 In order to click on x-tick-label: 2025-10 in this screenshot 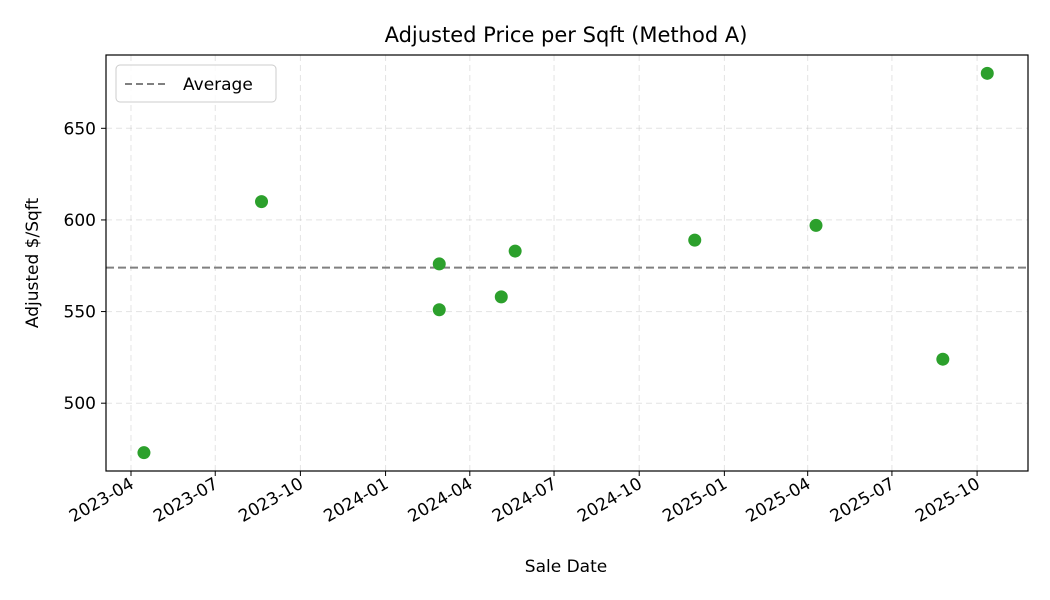, I will do `click(948, 500)`.